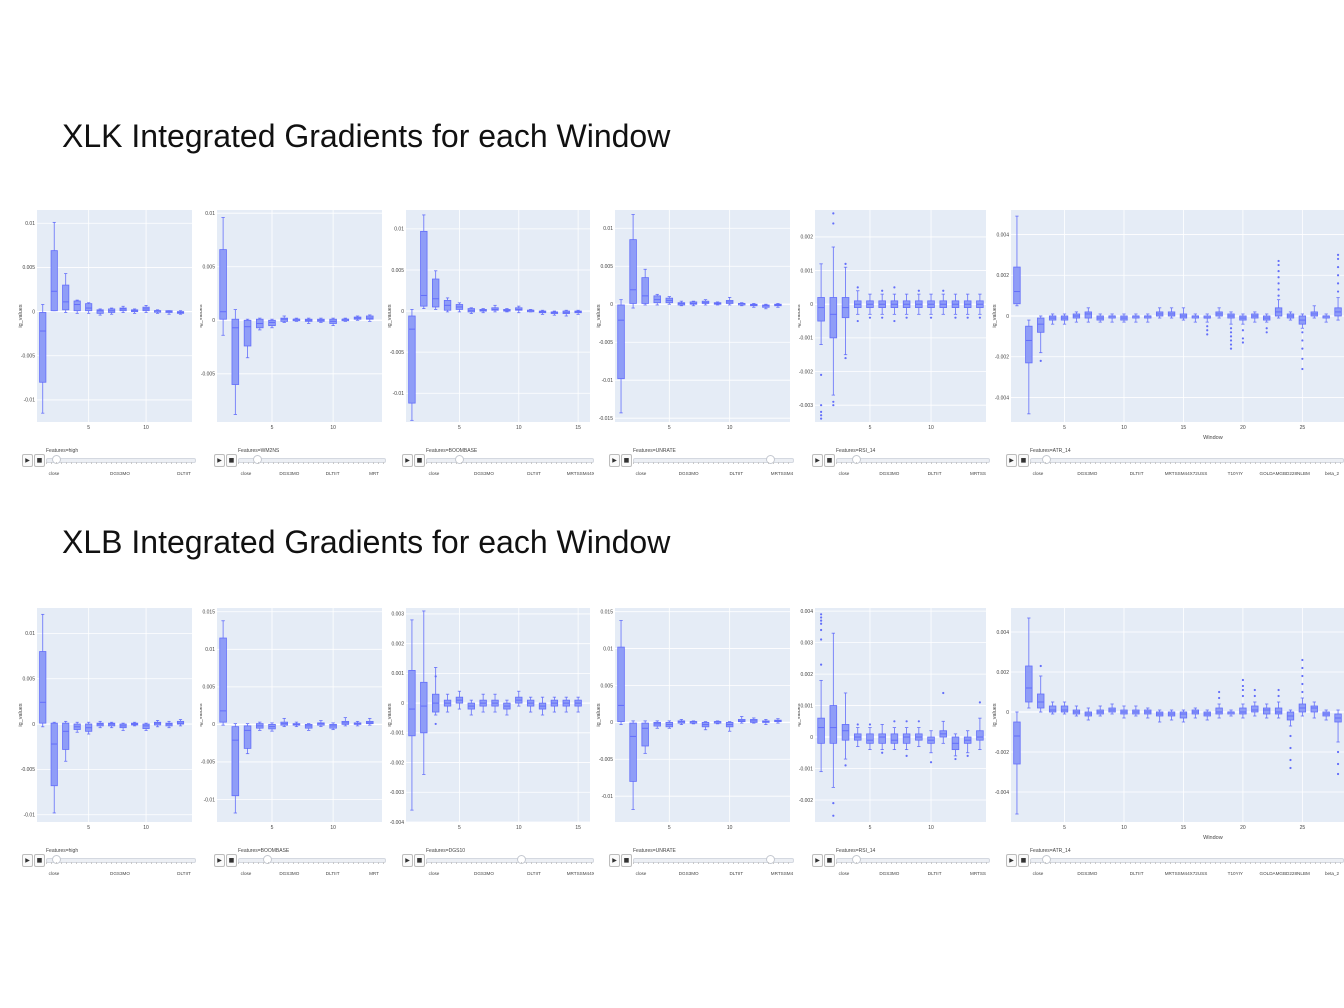 Image resolution: width=1344 pixels, height=1008 pixels. I want to click on slider-step-label: beta_2, so click(1332, 873).